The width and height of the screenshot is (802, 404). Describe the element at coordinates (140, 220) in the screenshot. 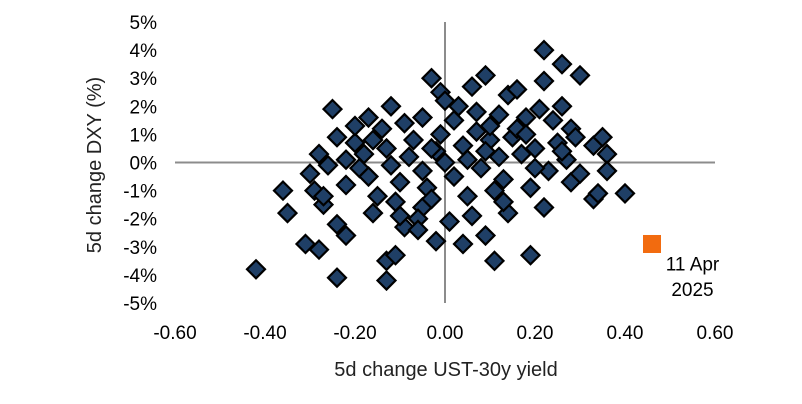

I see `y-tick-label: -2%` at that location.